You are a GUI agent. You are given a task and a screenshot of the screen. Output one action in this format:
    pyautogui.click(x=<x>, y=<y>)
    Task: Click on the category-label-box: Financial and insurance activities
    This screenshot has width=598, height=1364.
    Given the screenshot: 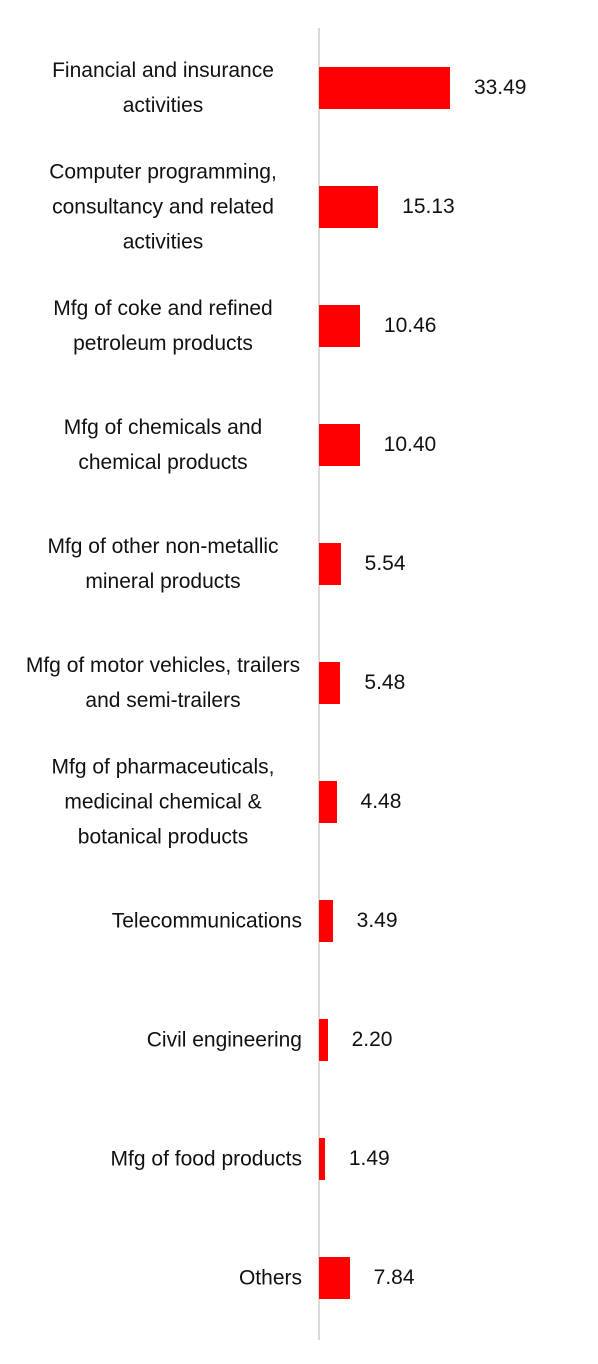 What is the action you would take?
    pyautogui.click(x=157, y=88)
    